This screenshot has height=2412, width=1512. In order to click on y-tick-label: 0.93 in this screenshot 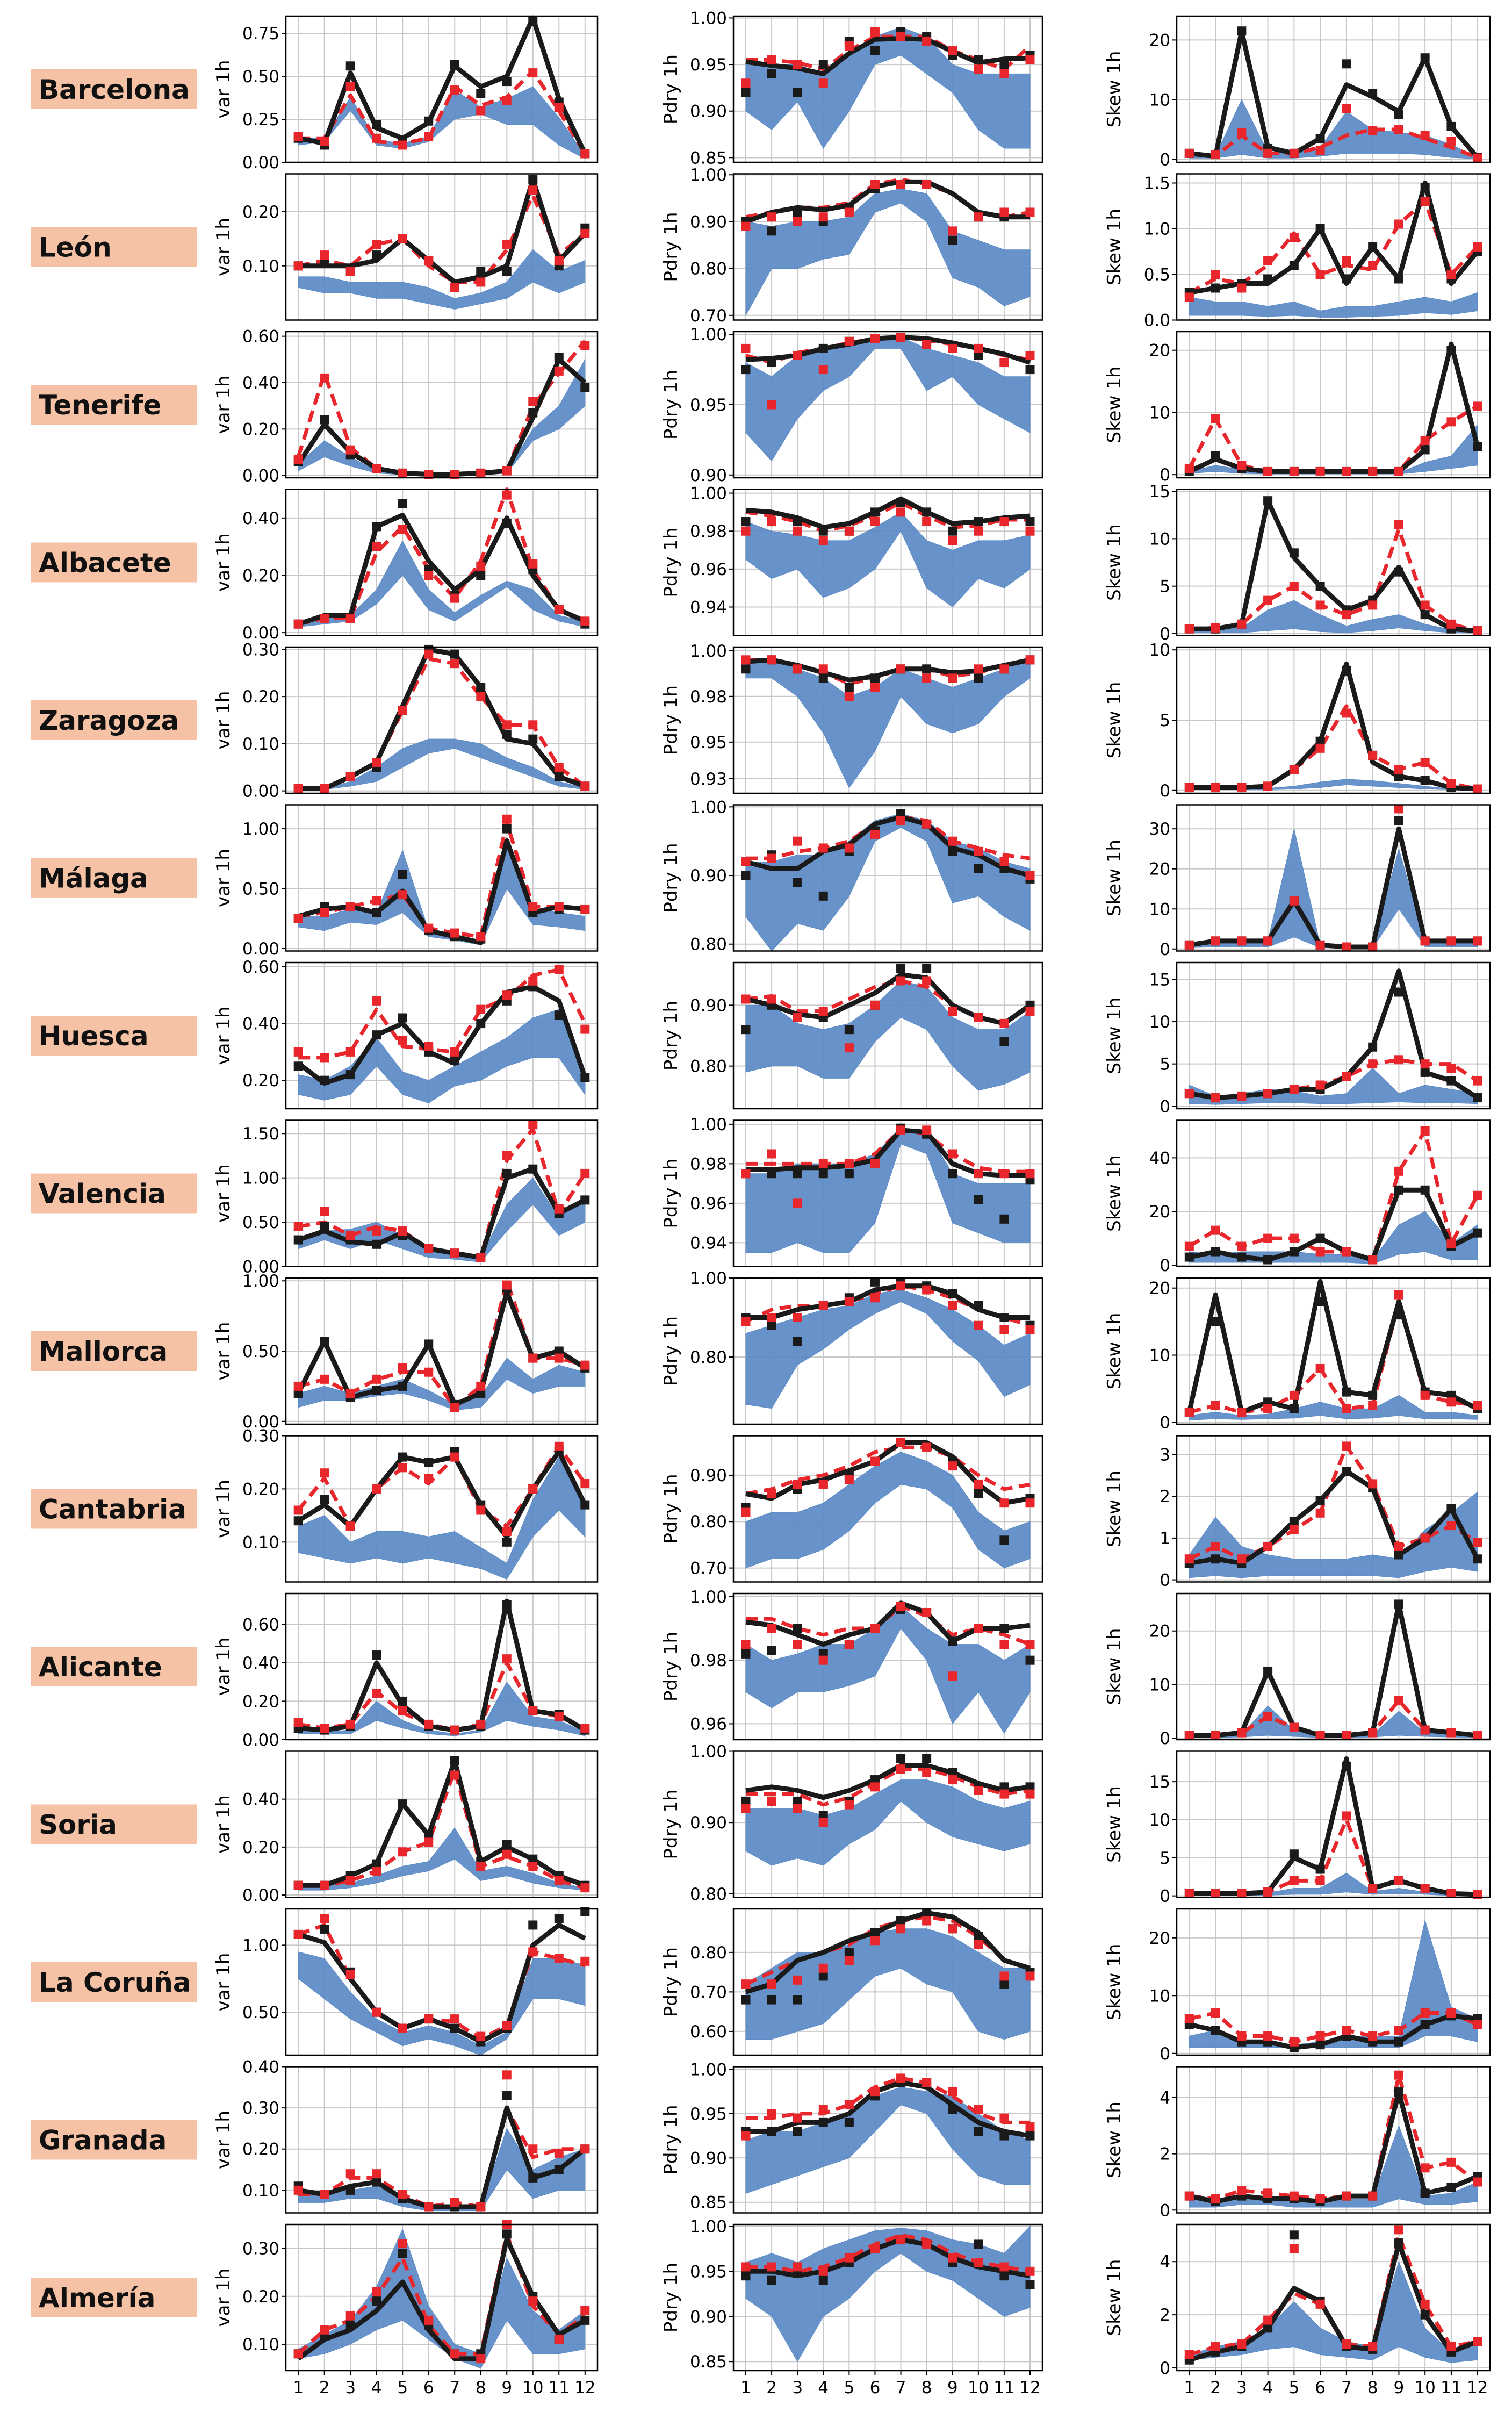, I will do `click(708, 779)`.